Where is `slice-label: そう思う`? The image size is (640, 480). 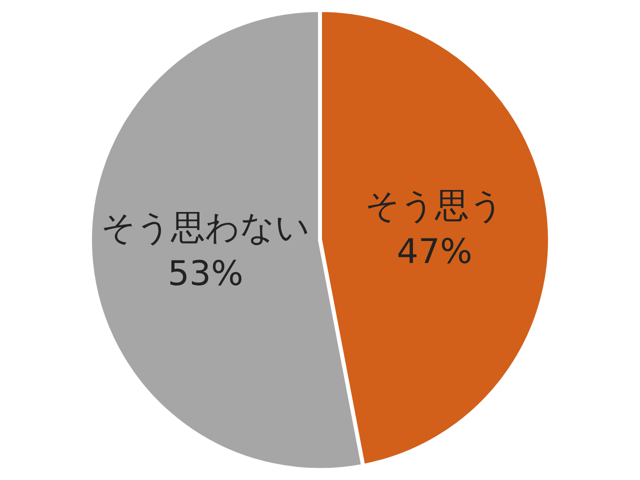
slice-label: そう思う is located at coordinates (434, 206).